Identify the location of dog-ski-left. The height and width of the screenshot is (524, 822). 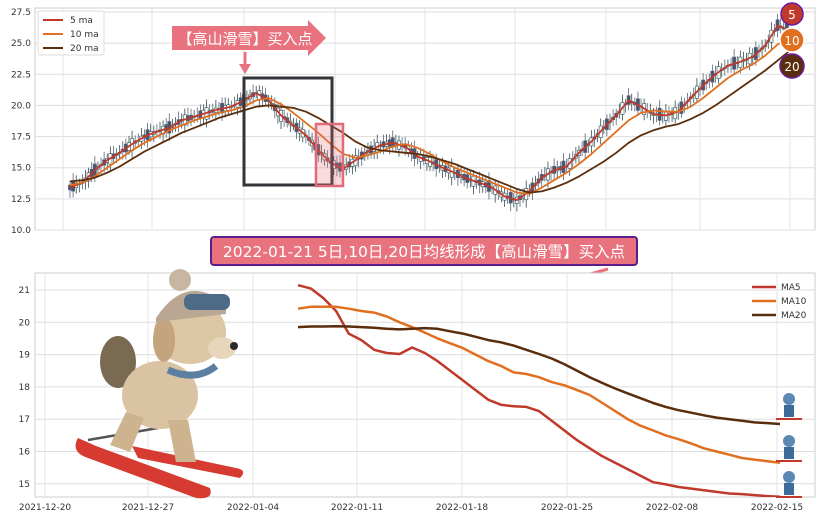
(143, 468).